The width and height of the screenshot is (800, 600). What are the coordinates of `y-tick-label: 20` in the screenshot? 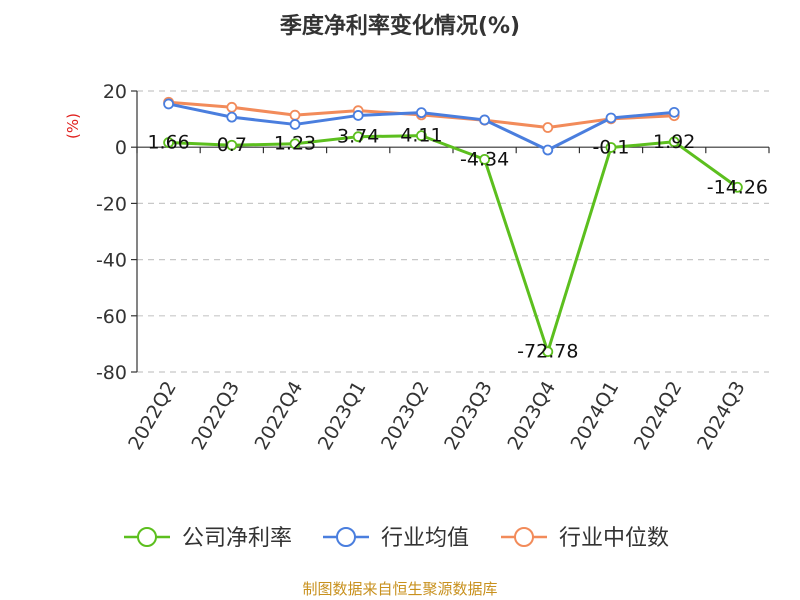 It's located at (115, 92).